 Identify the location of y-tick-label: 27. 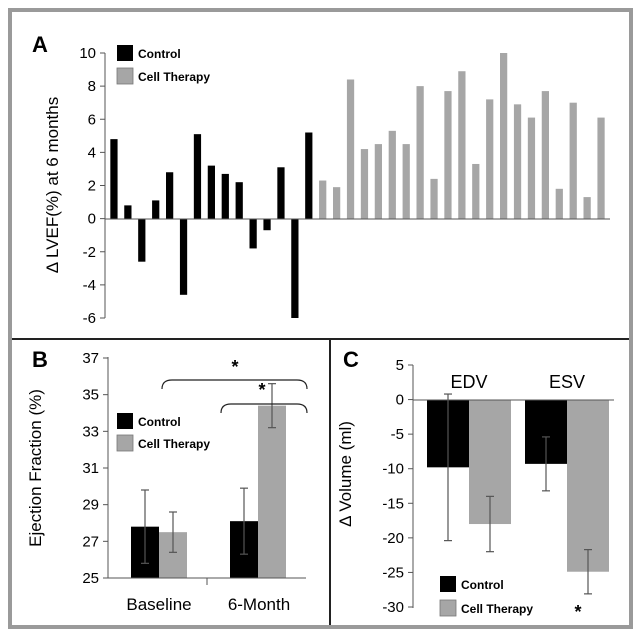
(90, 541).